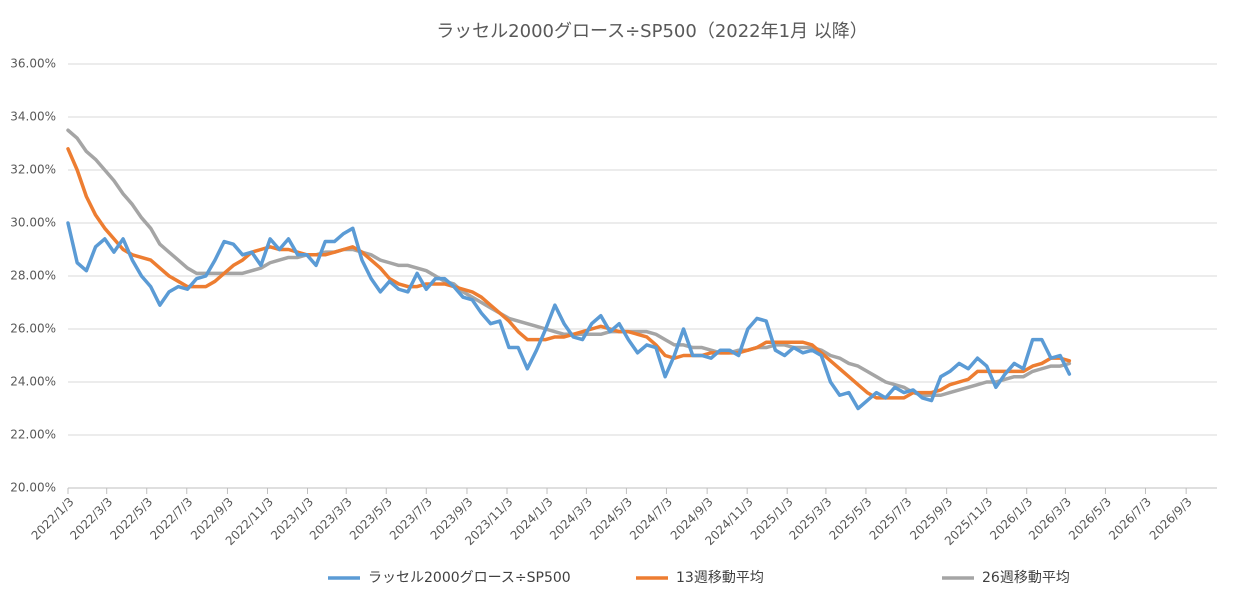  What do you see at coordinates (469, 578) in the screenshot?
I see `legend-text: ラッセル2000グロース÷SP500` at bounding box center [469, 578].